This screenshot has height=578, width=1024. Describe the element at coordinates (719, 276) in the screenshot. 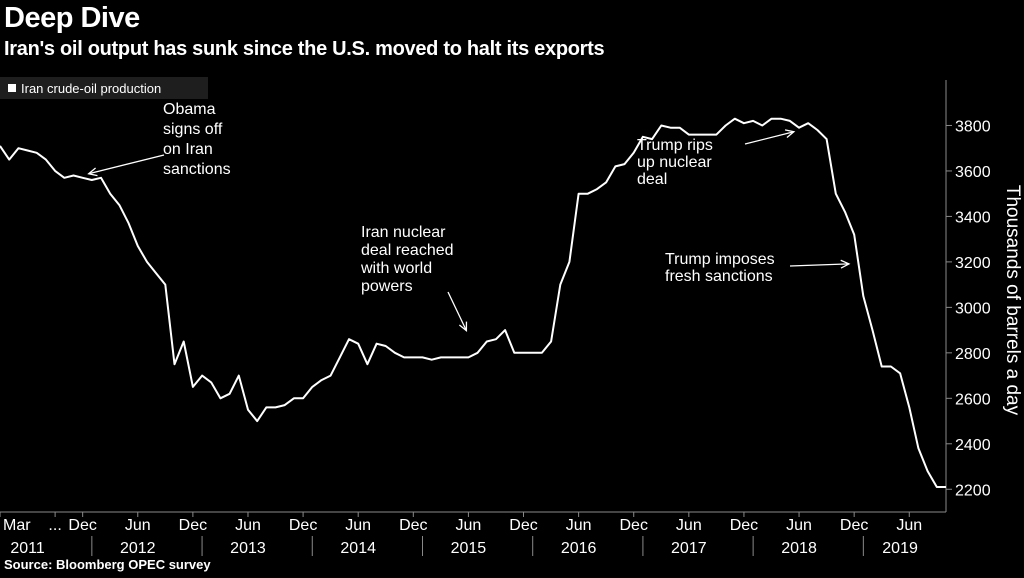

I see `annotation-line: fresh sanctions` at that location.